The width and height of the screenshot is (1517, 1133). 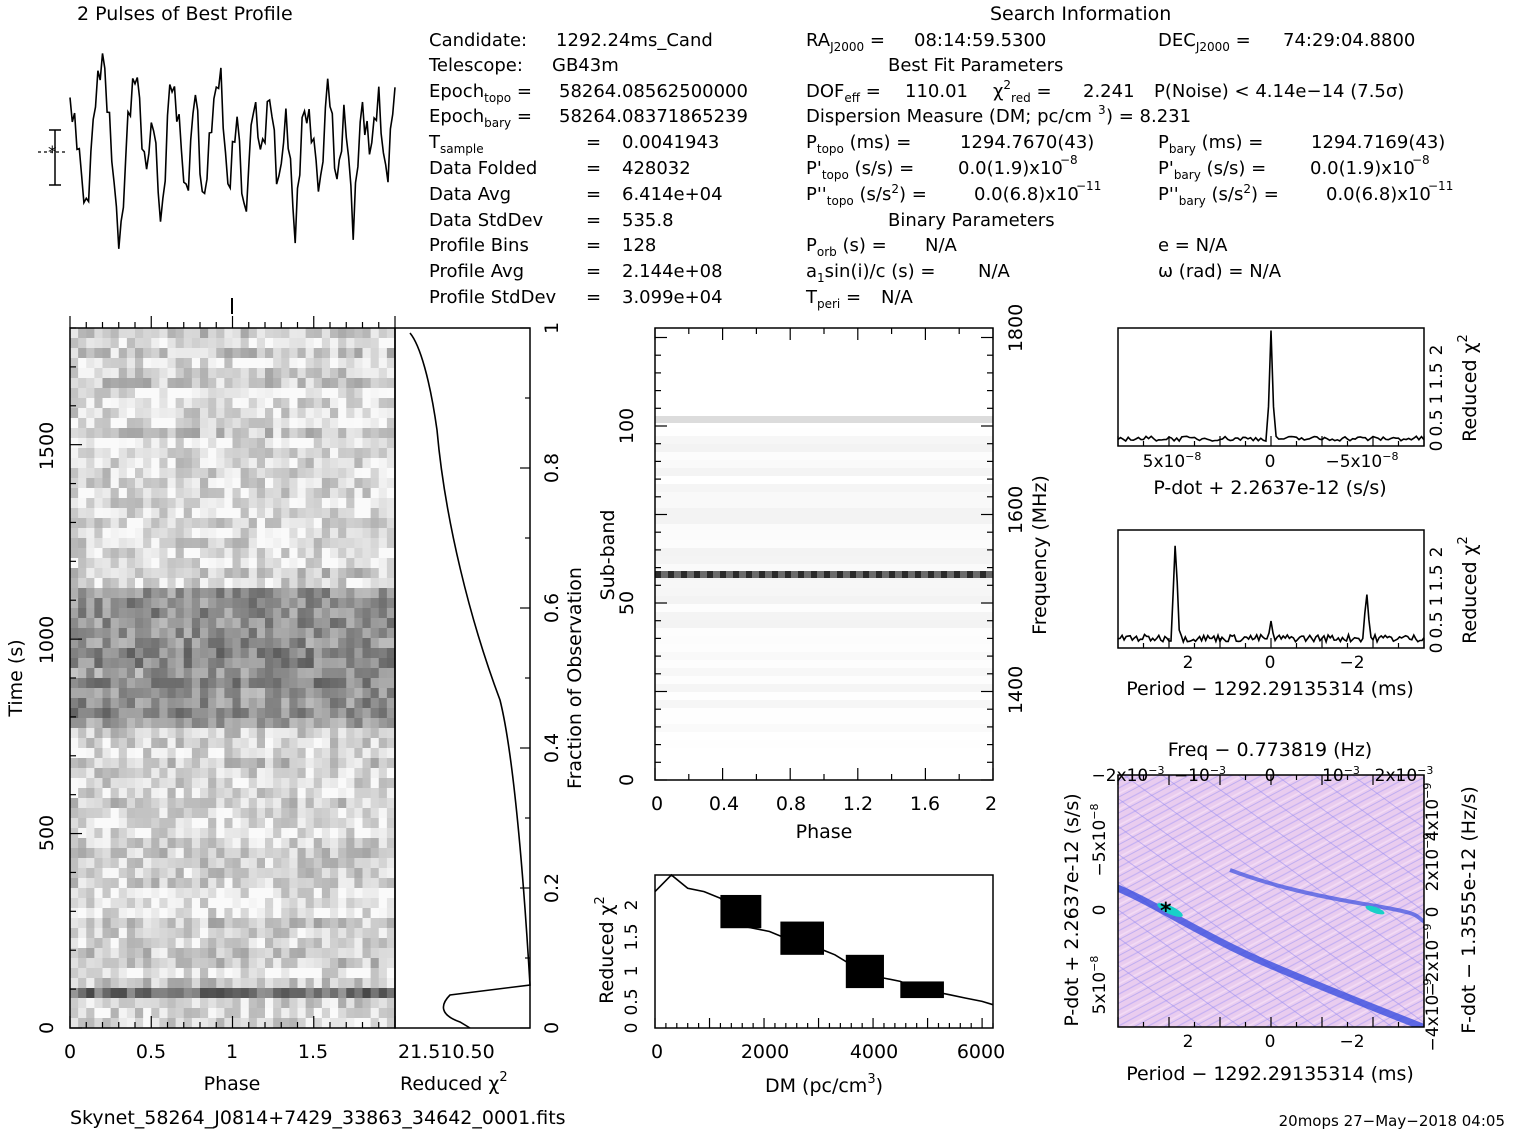 I want to click on ra-label: RAJ2000 =, so click(x=845, y=42).